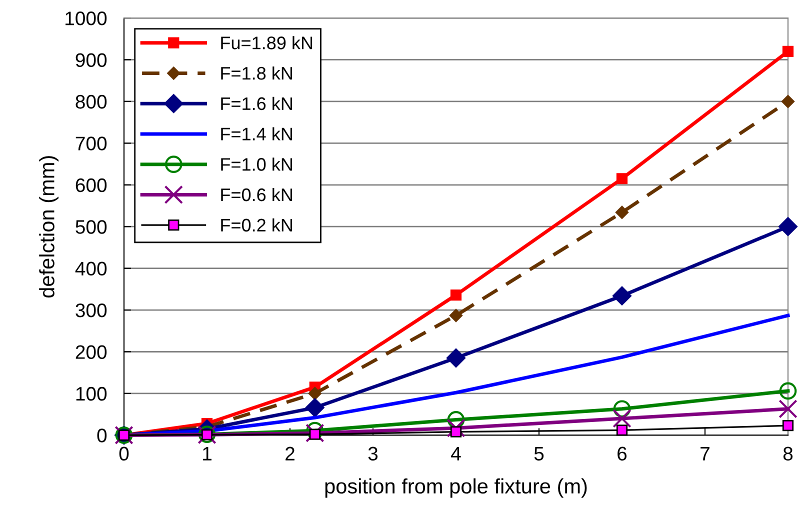  I want to click on y-tick-label: 1000, so click(86, 18).